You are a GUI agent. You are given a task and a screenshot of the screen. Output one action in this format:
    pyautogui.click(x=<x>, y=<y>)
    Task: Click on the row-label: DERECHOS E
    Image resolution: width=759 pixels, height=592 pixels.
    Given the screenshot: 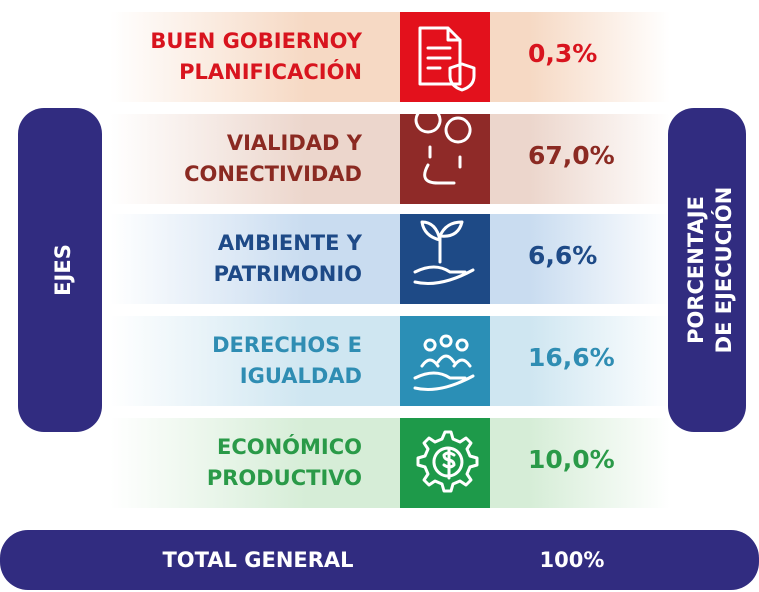 What is the action you would take?
    pyautogui.click(x=287, y=345)
    